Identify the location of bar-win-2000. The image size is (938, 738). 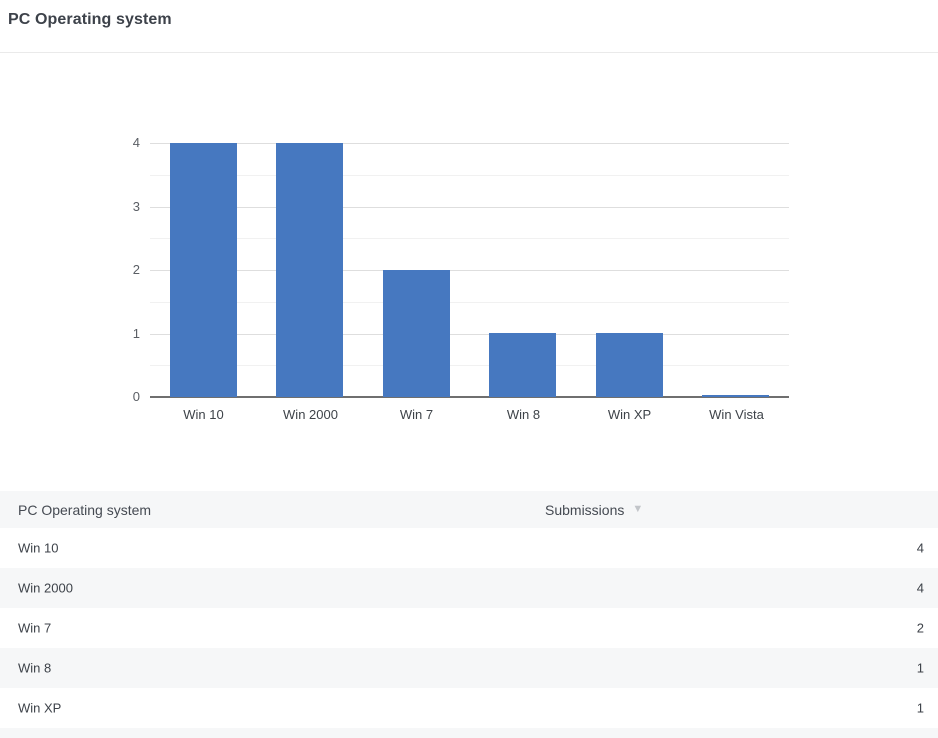
(309, 270).